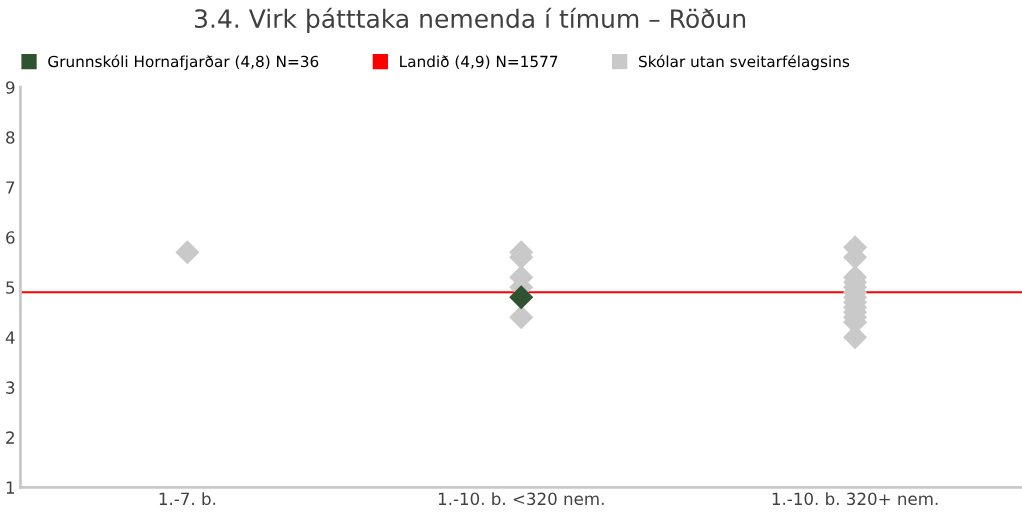 The image size is (1022, 513). What do you see at coordinates (183, 62) in the screenshot?
I see `legend-label: Grunnskóli Hornafjarðar (4,8) N=36` at bounding box center [183, 62].